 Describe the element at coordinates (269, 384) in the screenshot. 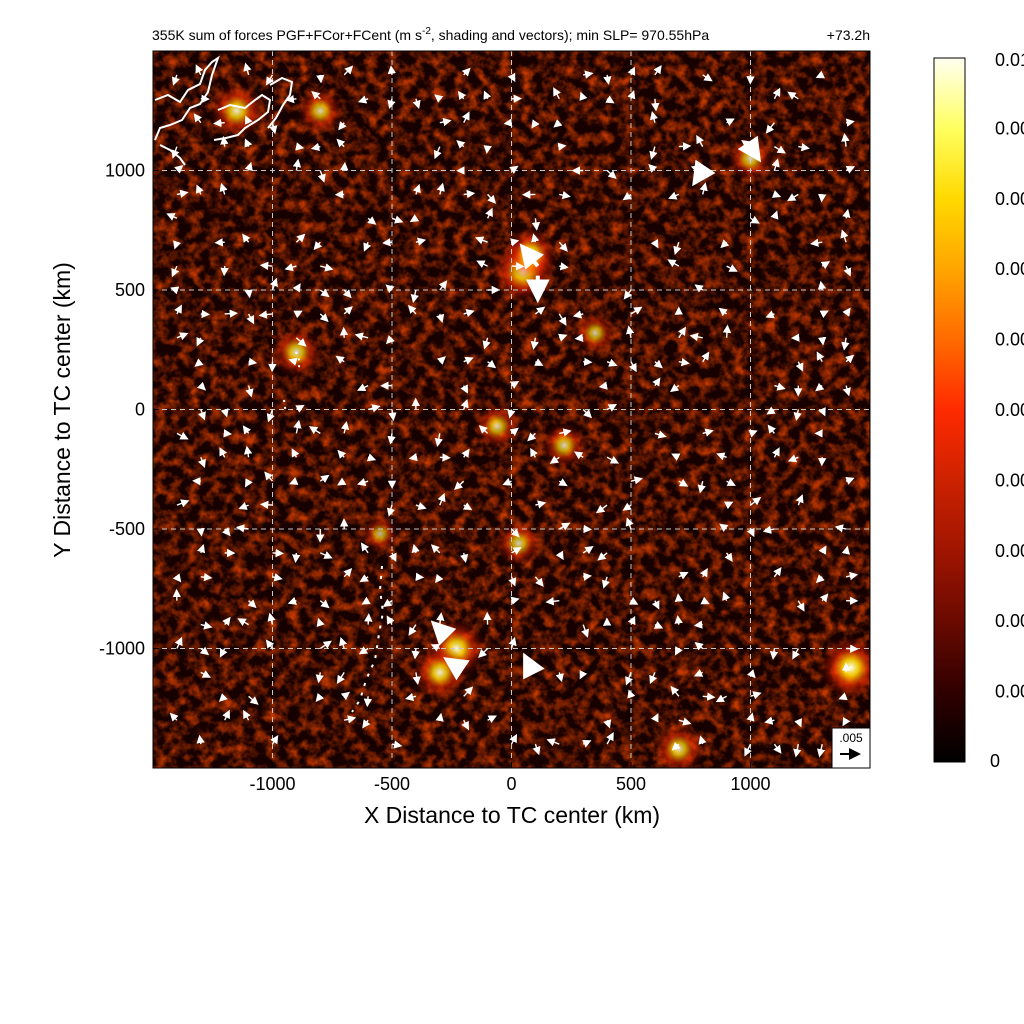

I see `coastline` at that location.